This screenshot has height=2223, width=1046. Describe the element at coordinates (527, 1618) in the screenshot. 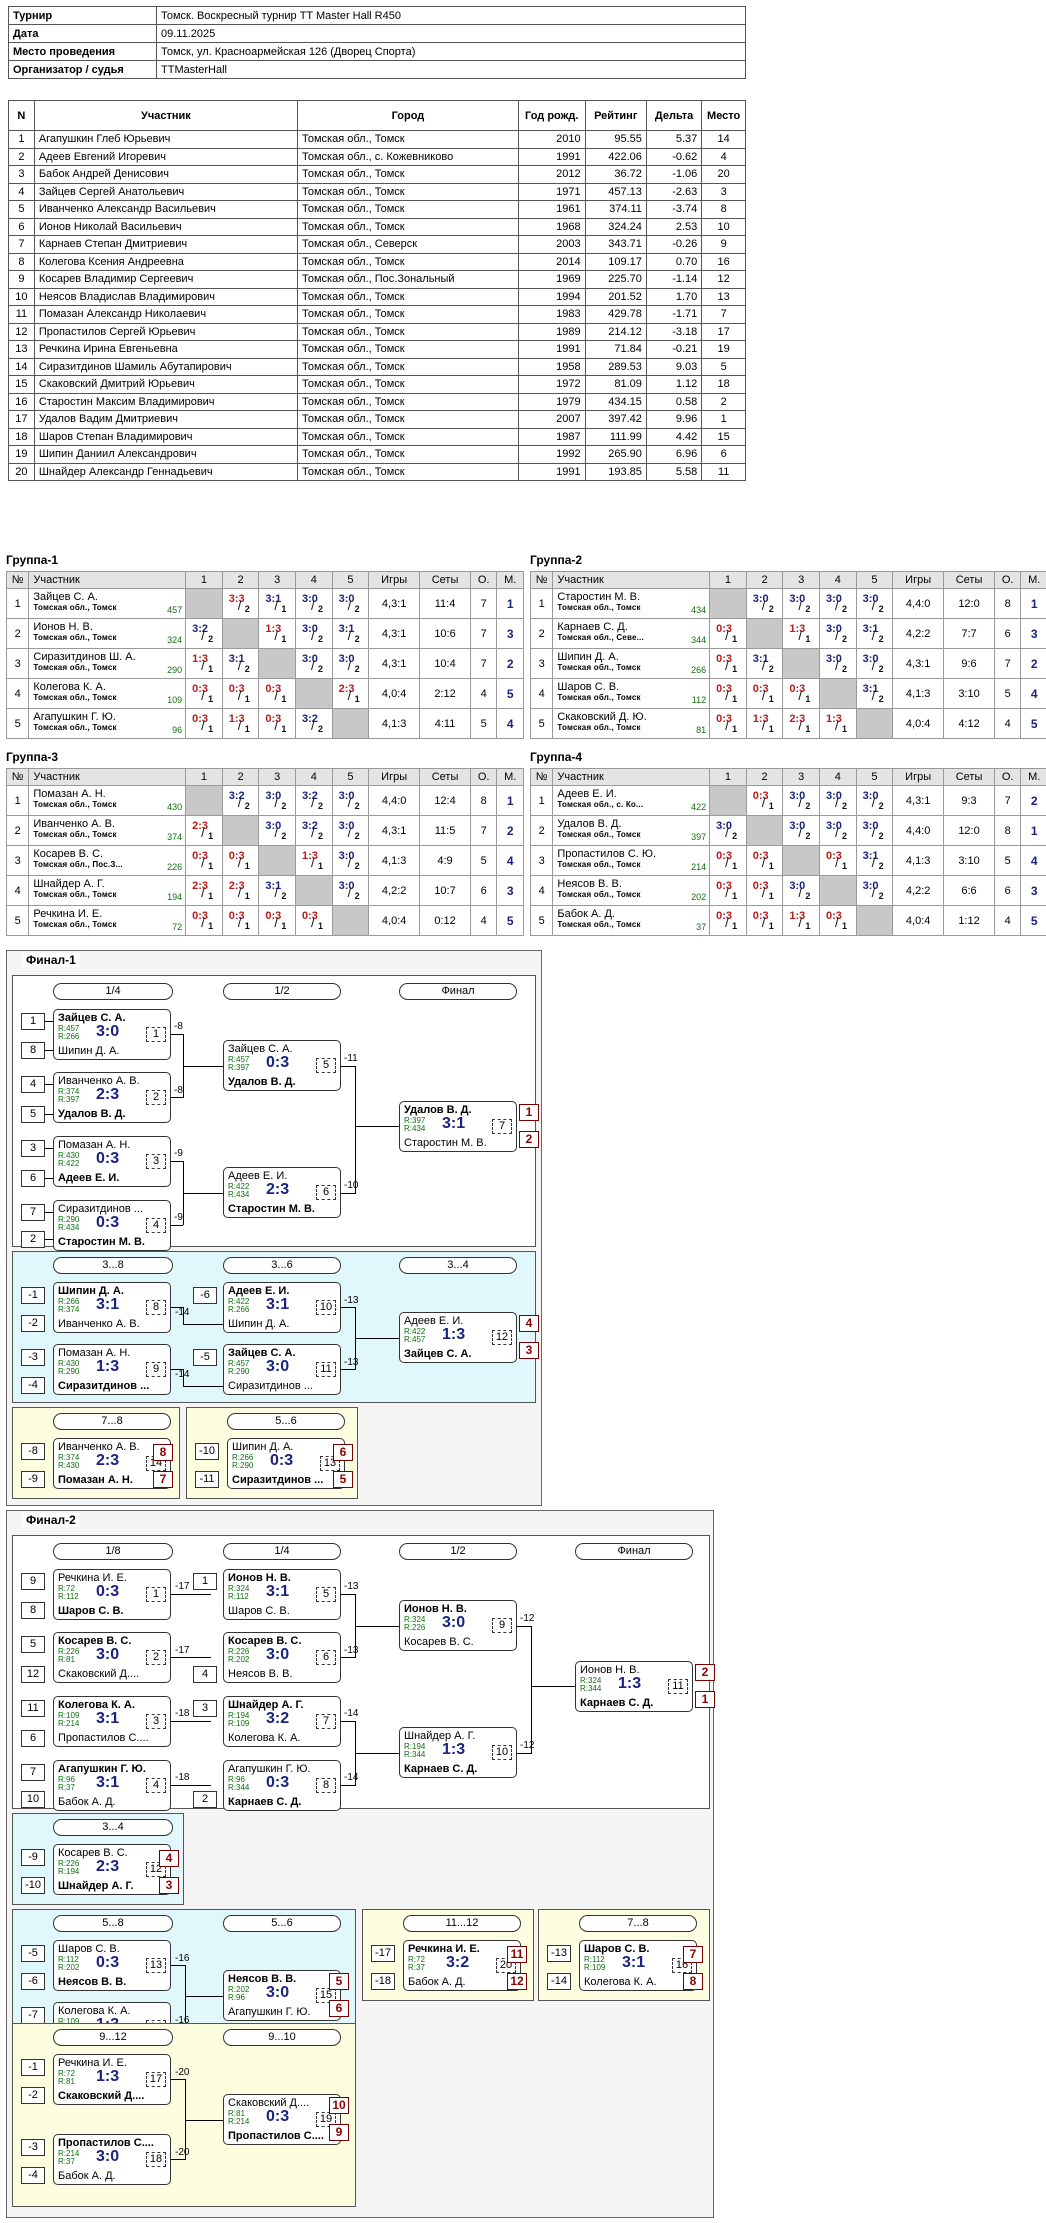

I see `link-label: -12` at that location.